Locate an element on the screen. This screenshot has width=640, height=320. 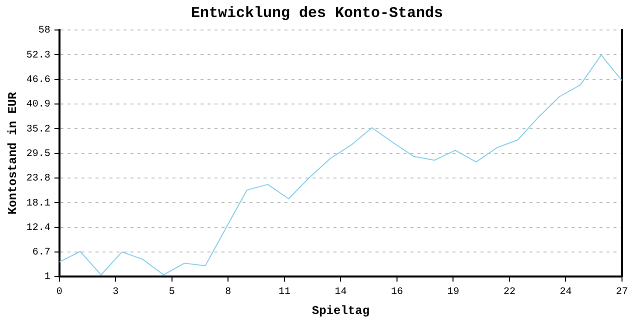
x-tick-label: 22 is located at coordinates (509, 292).